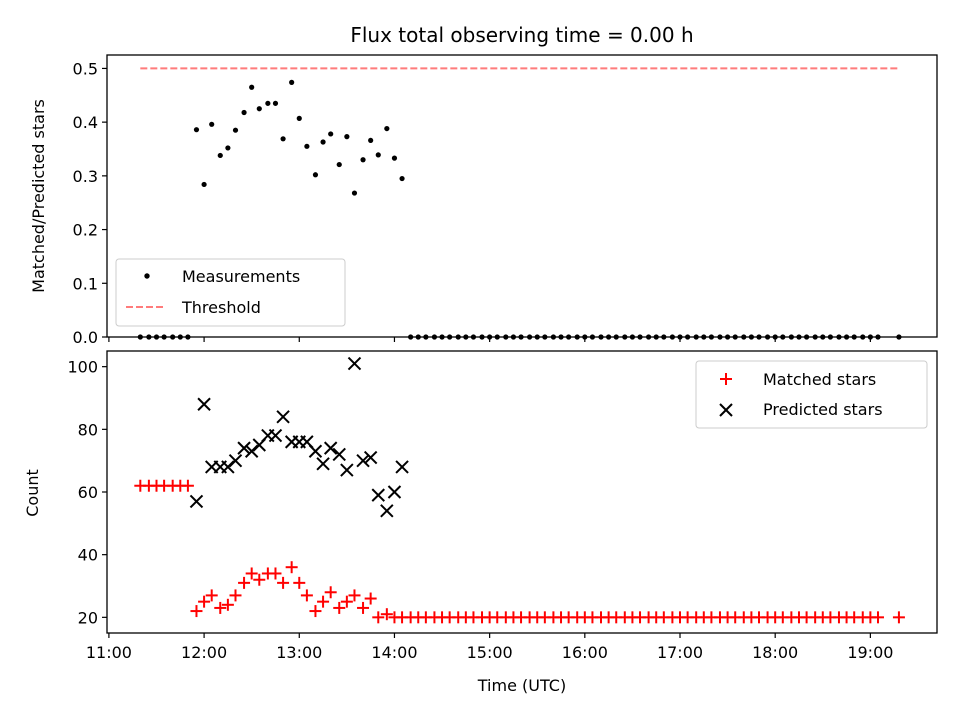 This screenshot has height=720, width=960. I want to click on bottom-y-tick-label: 20, so click(88, 617).